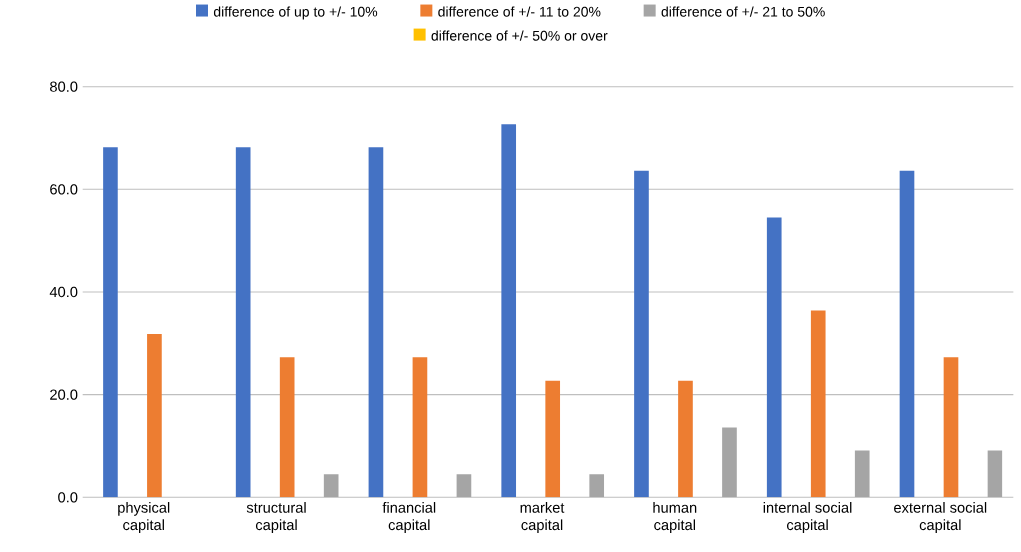 This screenshot has height=552, width=1021. What do you see at coordinates (519, 11) in the screenshot?
I see `legend-label: difference of +/- 11 to 20%` at bounding box center [519, 11].